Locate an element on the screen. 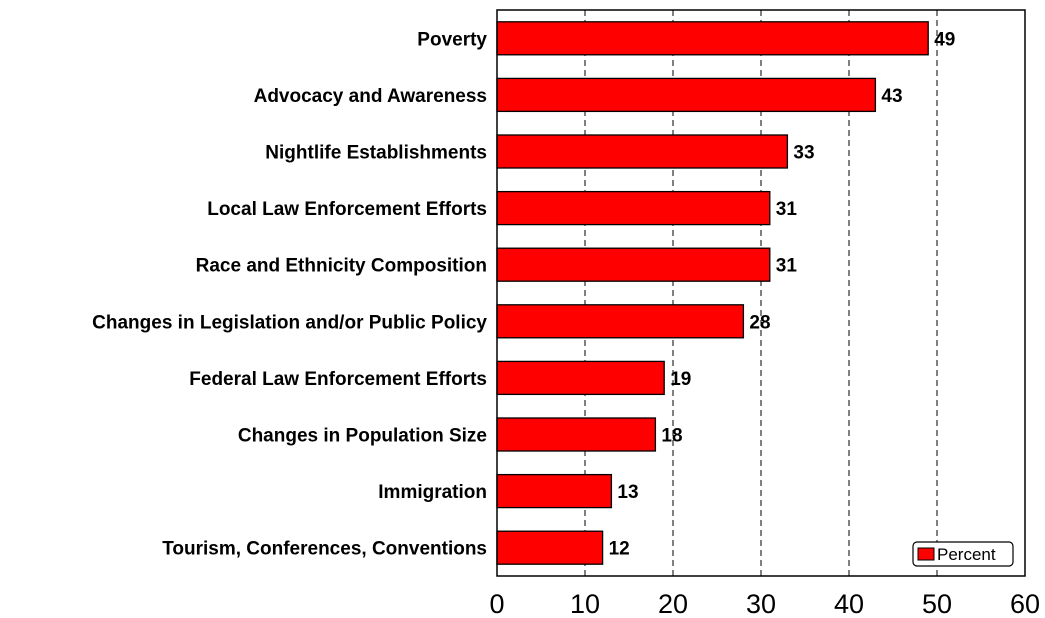 Image resolution: width=1045 pixels, height=618 pixels. value-label: 43 is located at coordinates (891, 96).